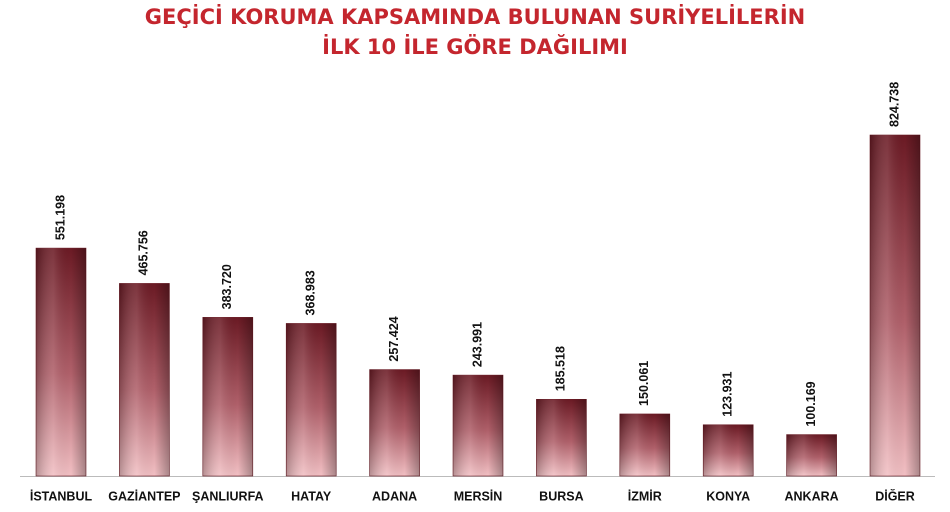 The image size is (950, 512). What do you see at coordinates (60, 217) in the screenshot?
I see `value-label: 551.198` at bounding box center [60, 217].